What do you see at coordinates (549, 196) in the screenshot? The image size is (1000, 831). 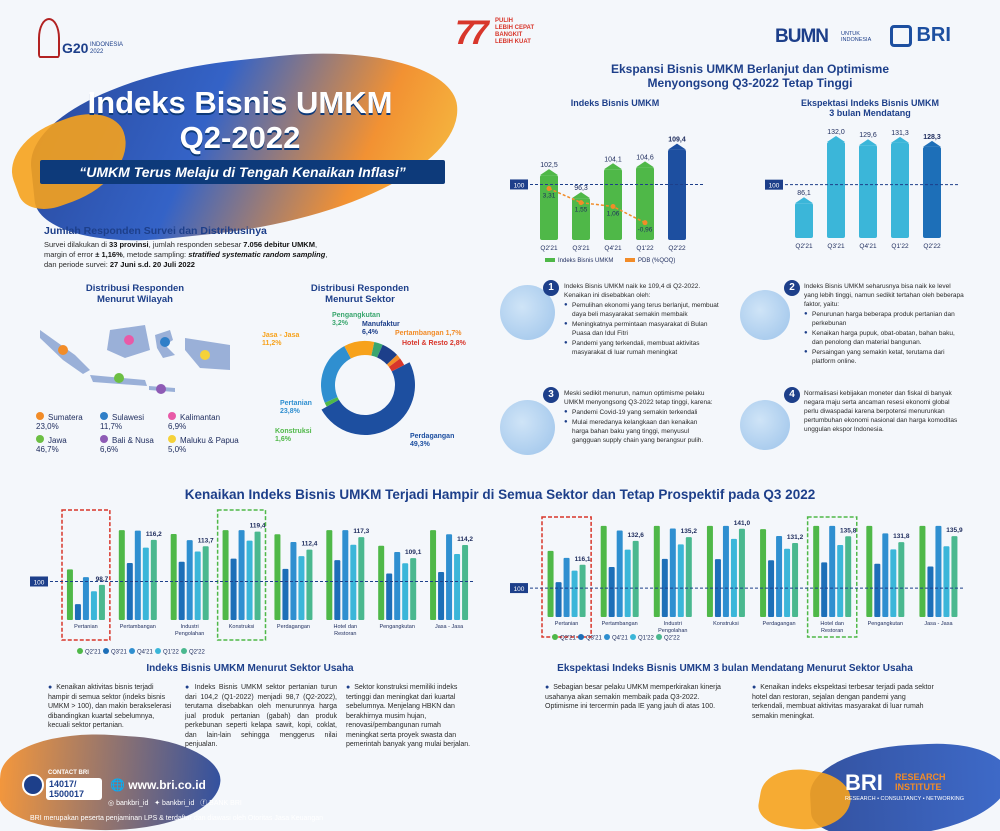 I see `chart1-pdb-label: 3,31` at bounding box center [549, 196].